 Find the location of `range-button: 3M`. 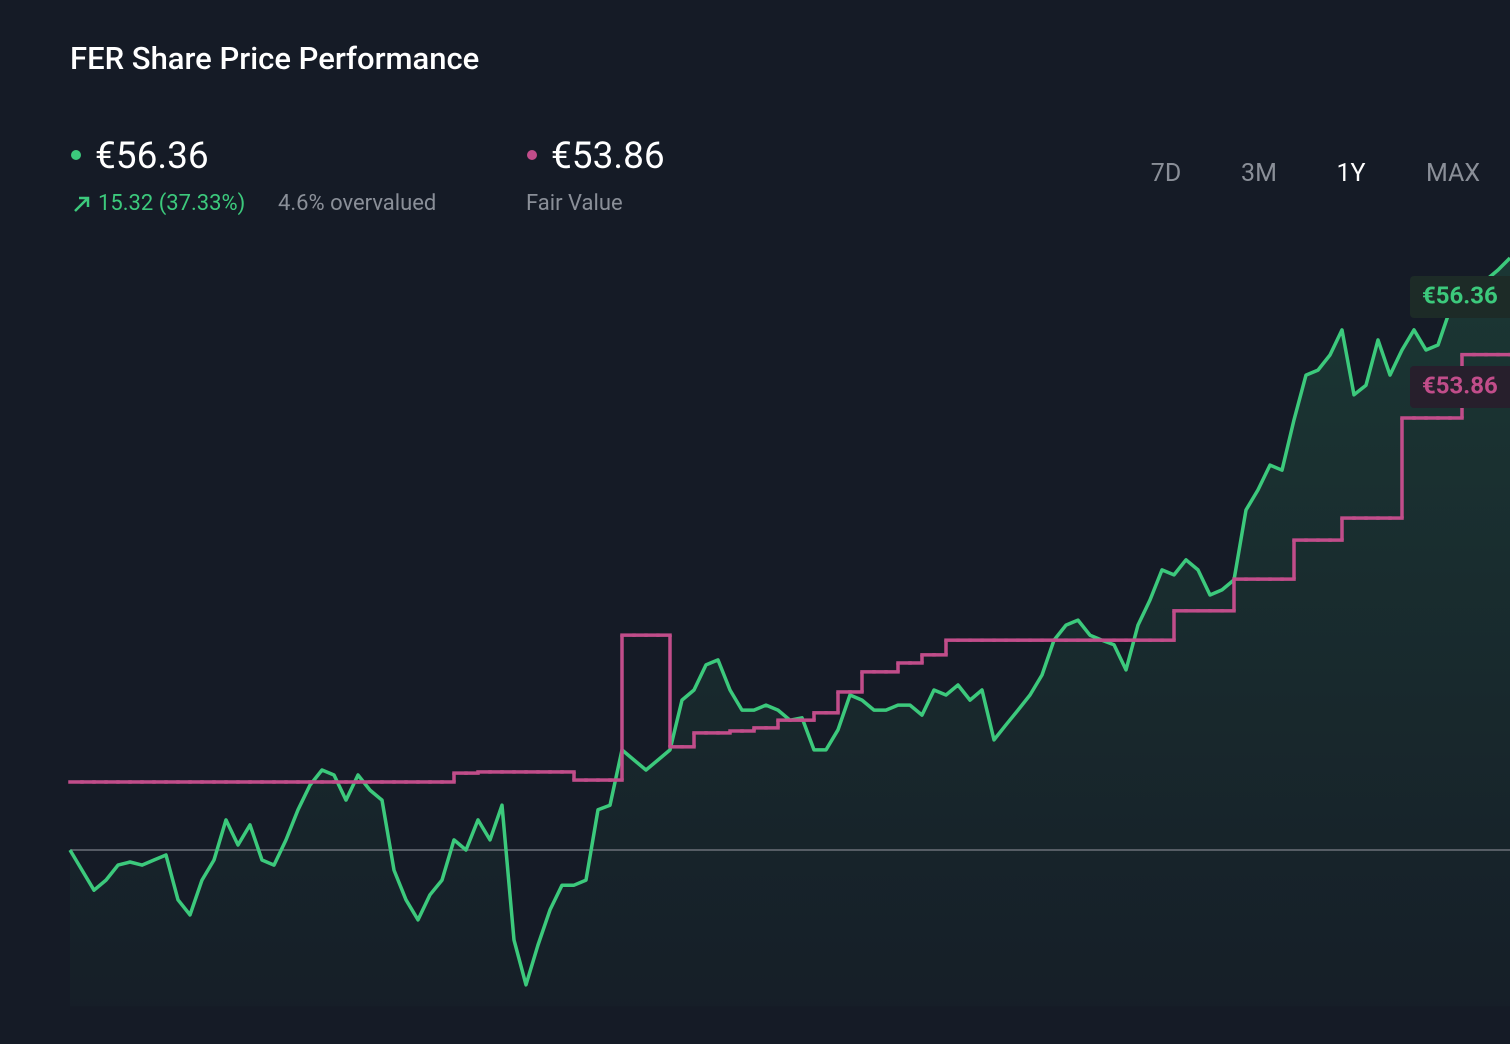

range-button: 3M is located at coordinates (1259, 173).